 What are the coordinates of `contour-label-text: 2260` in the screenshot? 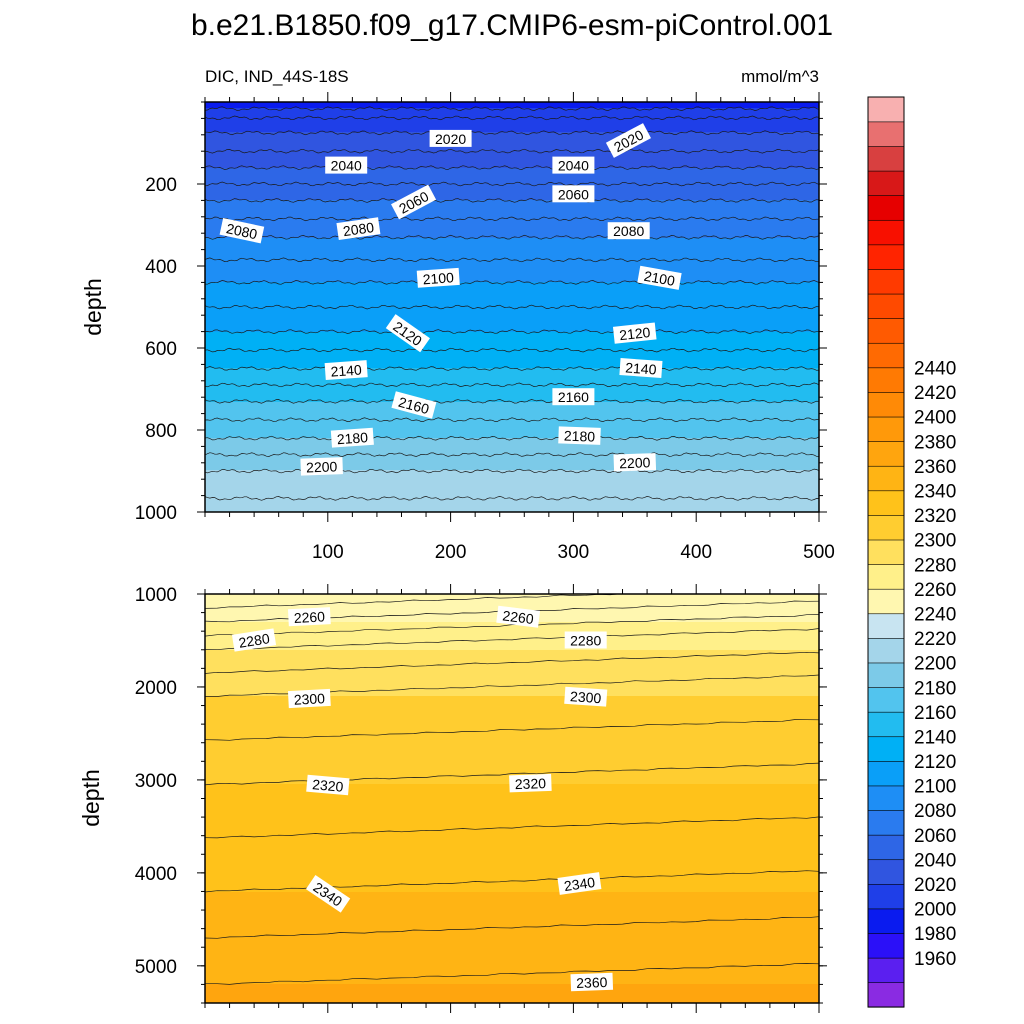 It's located at (518, 617).